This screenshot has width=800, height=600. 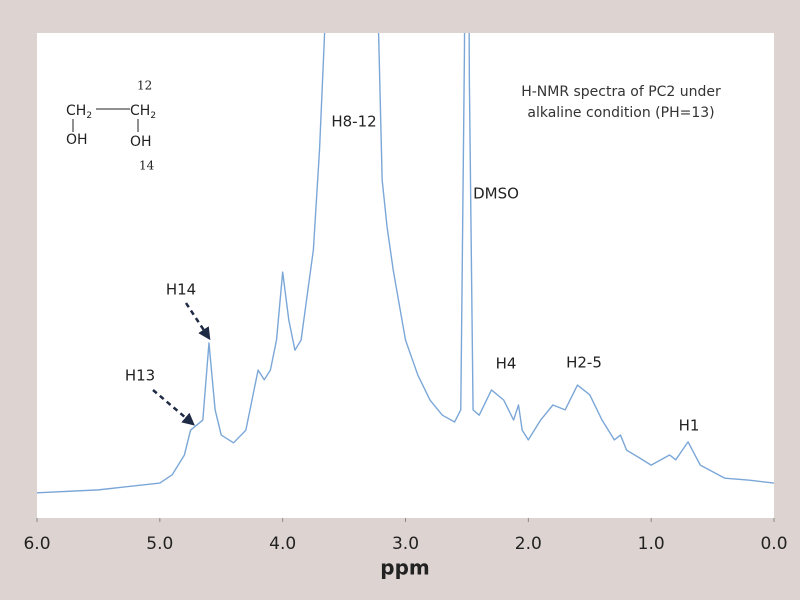 I want to click on annotation: H14, so click(x=181, y=290).